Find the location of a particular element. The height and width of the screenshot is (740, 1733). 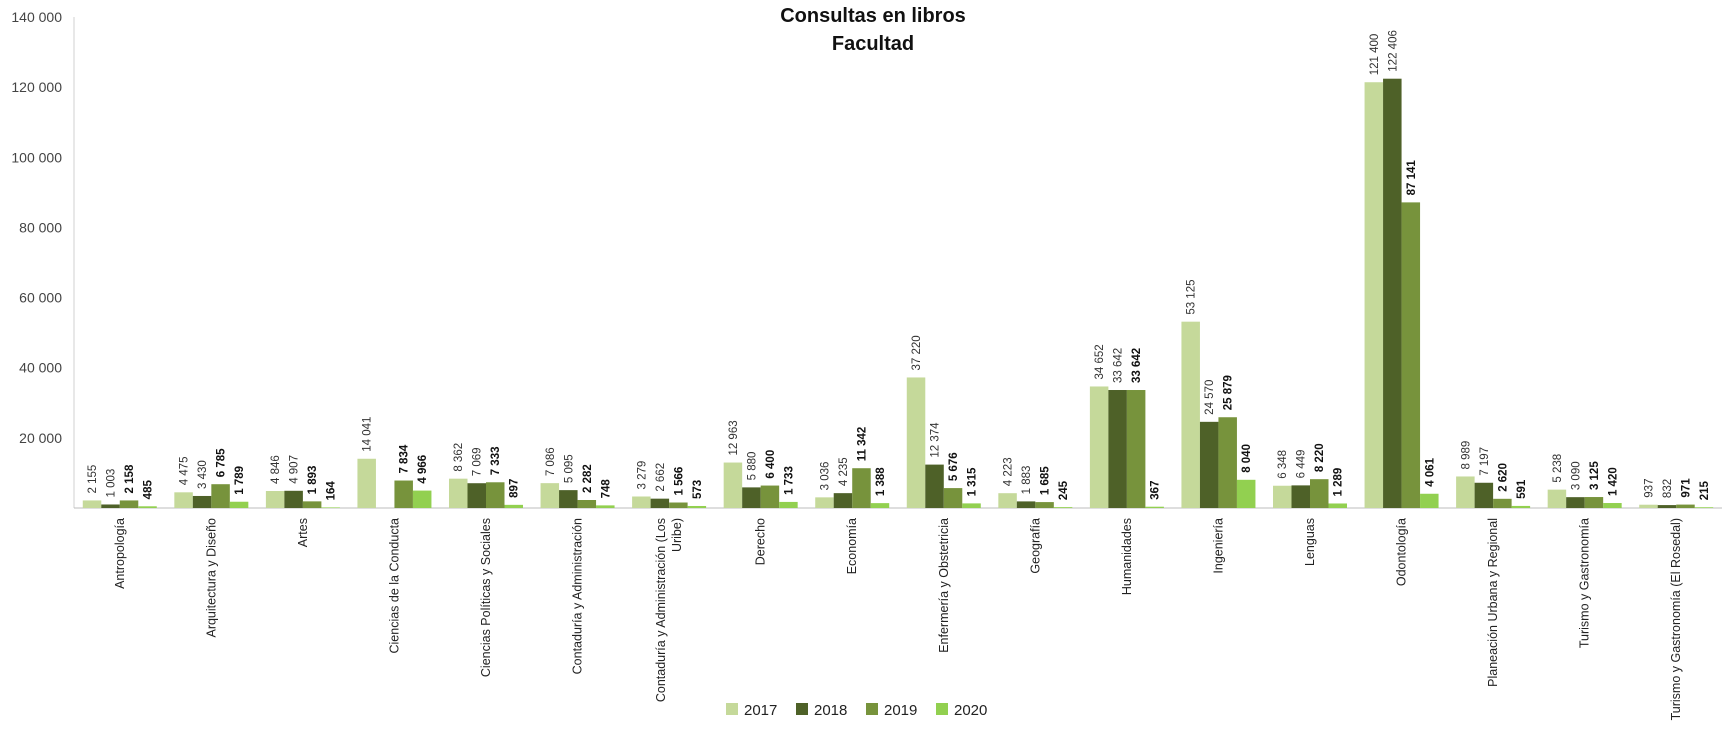

y-tick-label: 40 000 is located at coordinates (40, 368).